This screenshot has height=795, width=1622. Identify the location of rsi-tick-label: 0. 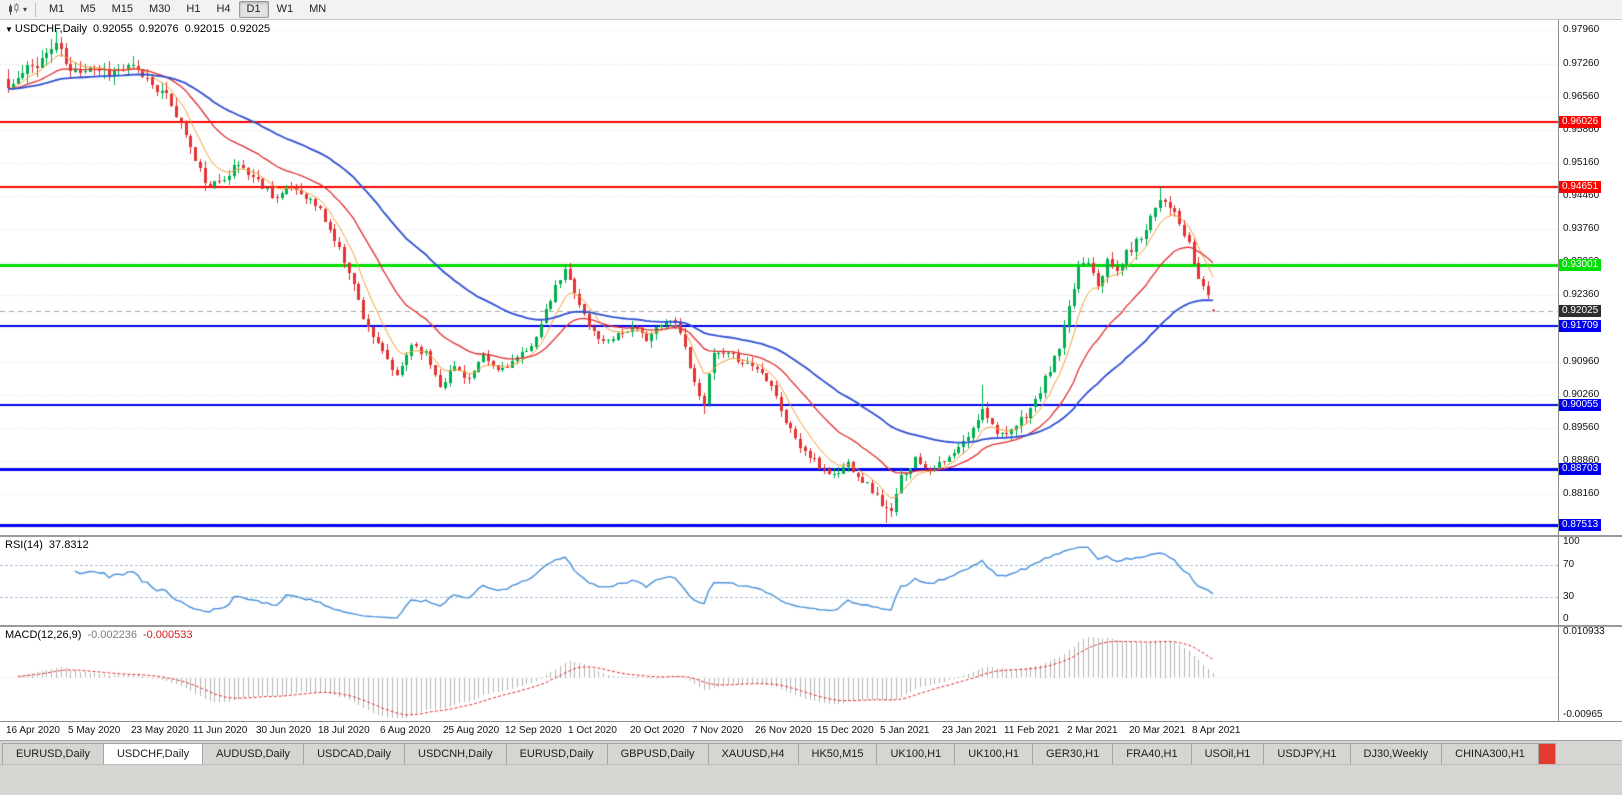
(1566, 618).